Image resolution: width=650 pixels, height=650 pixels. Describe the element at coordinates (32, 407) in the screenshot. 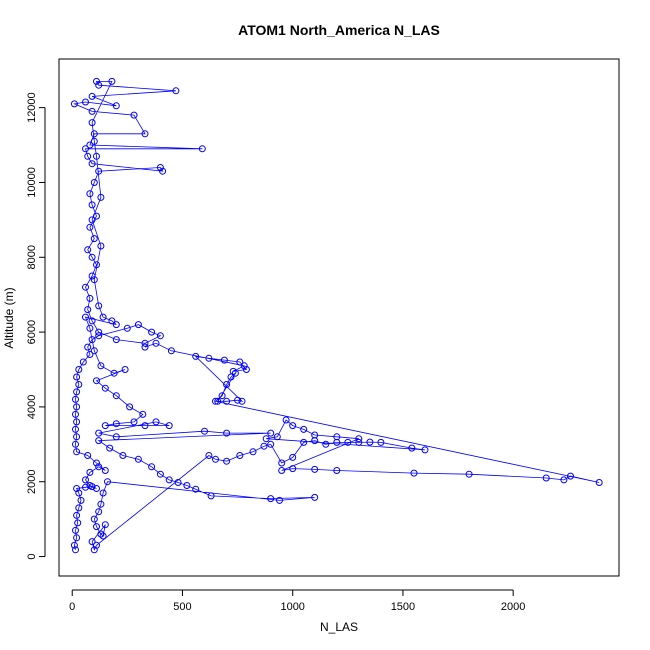

I see `y-tick-label: 4000` at that location.